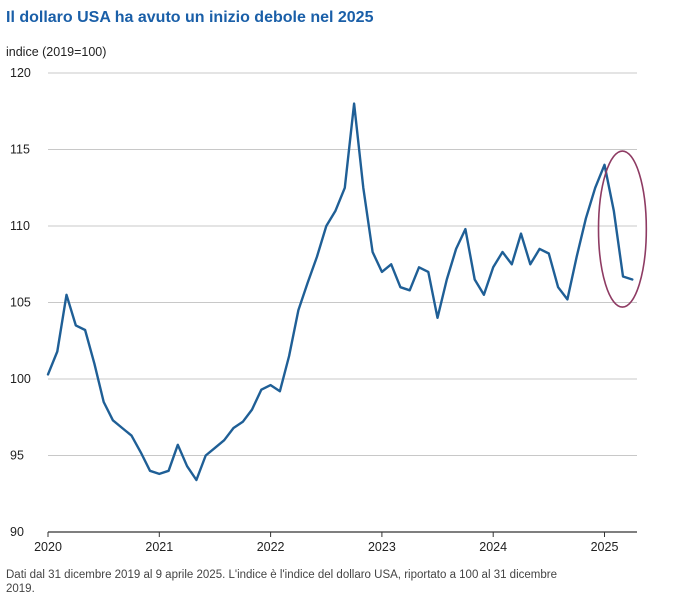 The width and height of the screenshot is (685, 607). I want to click on x-tick-label: 2022, so click(271, 547).